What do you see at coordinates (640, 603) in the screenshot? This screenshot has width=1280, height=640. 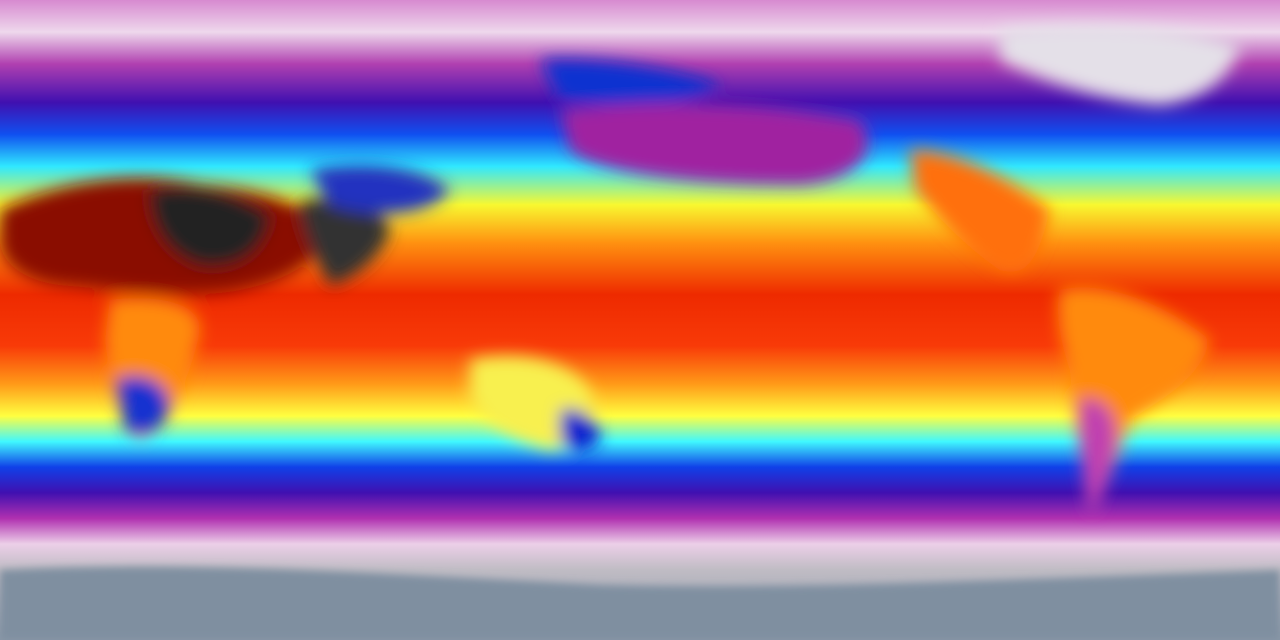 I see `sea-ice` at bounding box center [640, 603].